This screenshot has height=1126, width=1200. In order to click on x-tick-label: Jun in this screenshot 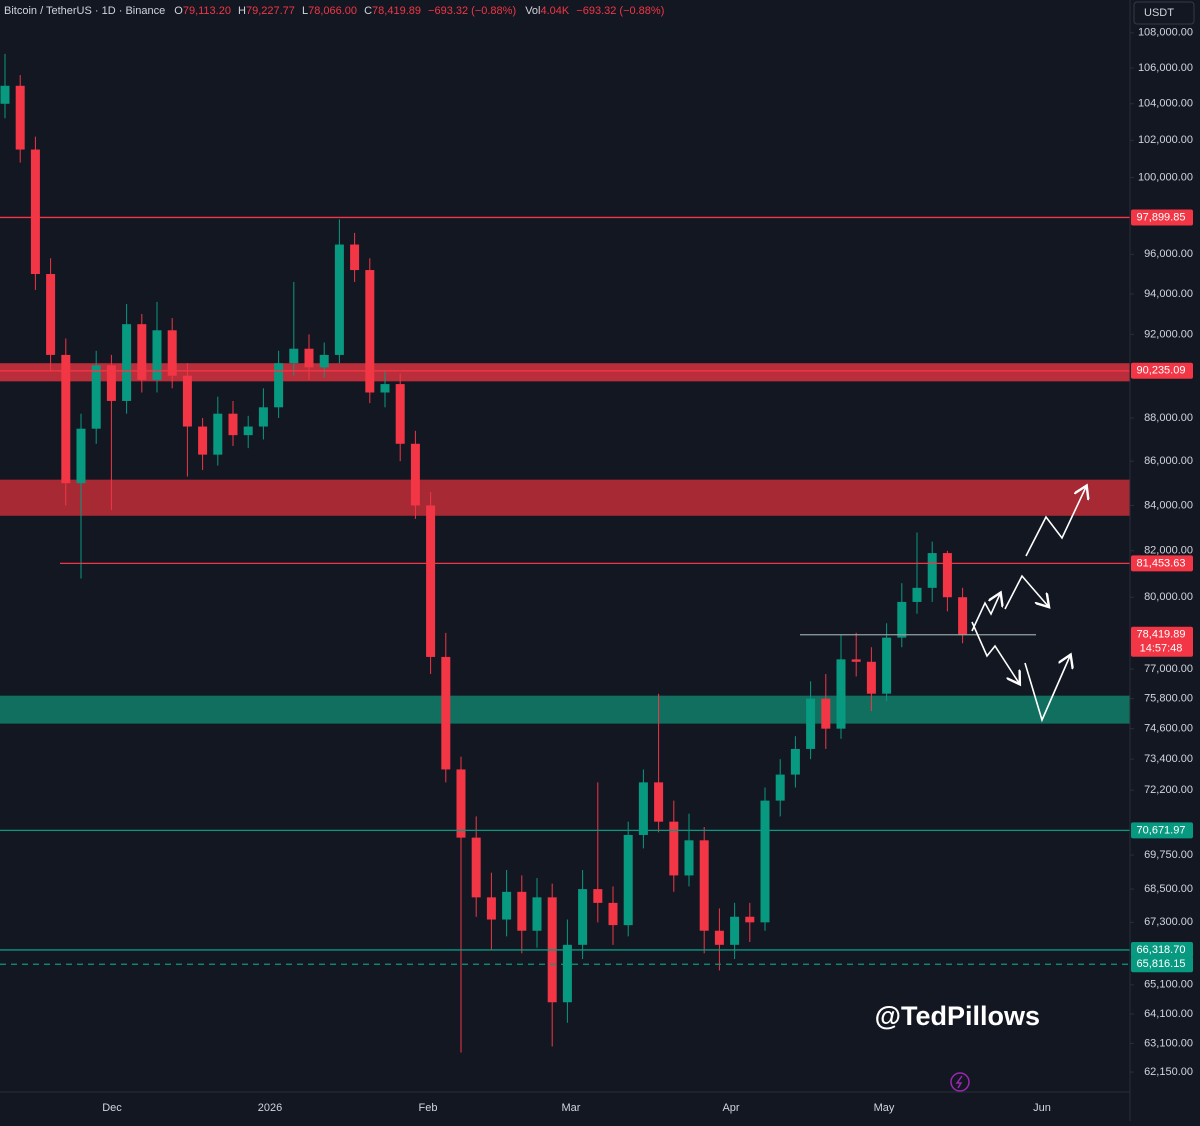, I will do `click(1042, 1108)`.